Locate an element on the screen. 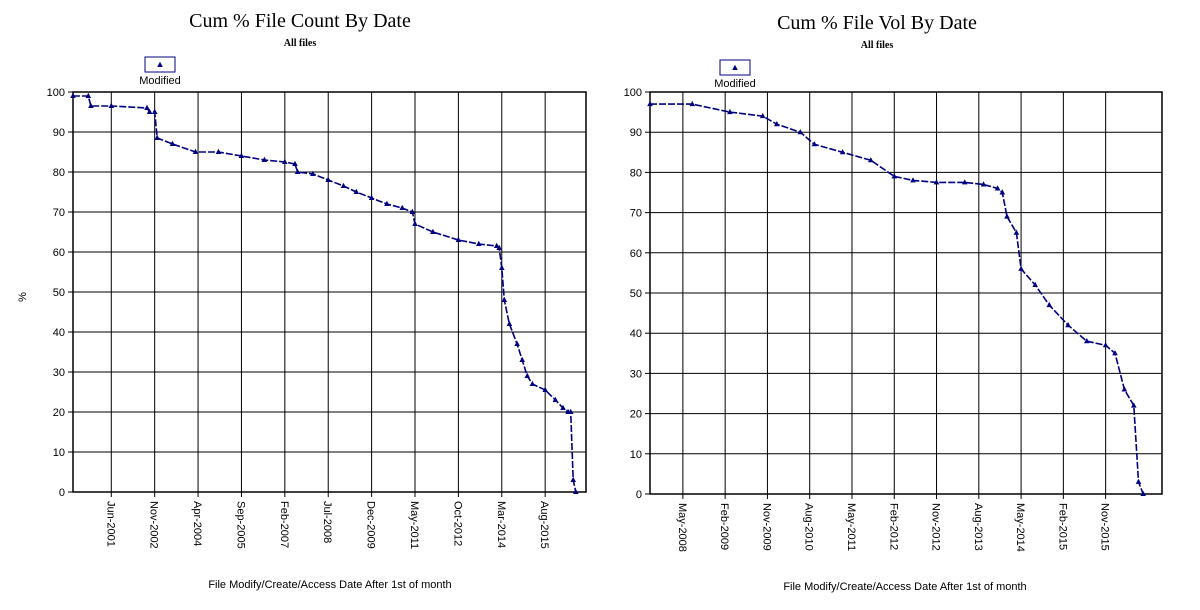  x-tick-label: May-2008 is located at coordinates (682, 527).